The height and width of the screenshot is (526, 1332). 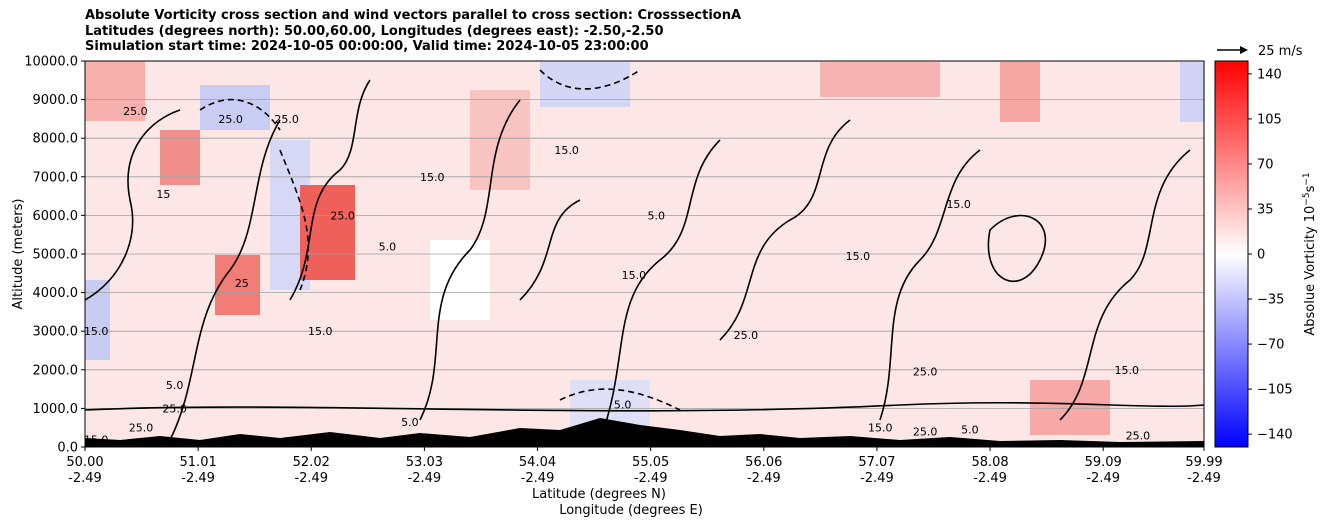 What do you see at coordinates (1269, 119) in the screenshot?
I see `colorbar-tick-label: 105` at bounding box center [1269, 119].